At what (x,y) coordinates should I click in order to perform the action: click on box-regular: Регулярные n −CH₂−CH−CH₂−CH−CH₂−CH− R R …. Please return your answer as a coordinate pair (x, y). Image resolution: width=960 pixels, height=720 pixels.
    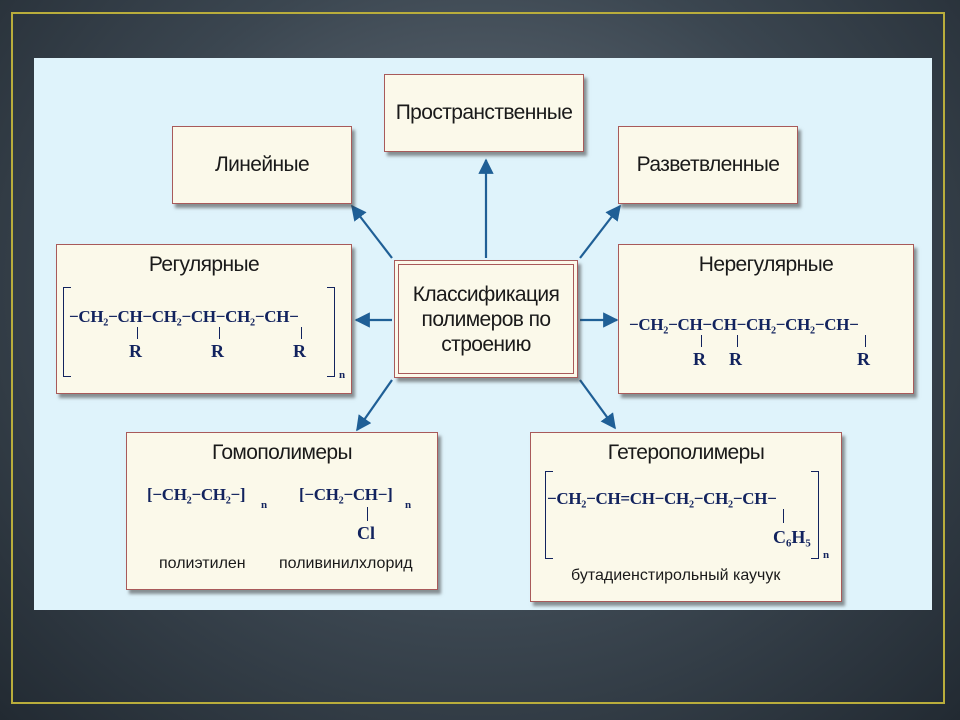
    Looking at the image, I should click on (204, 319).